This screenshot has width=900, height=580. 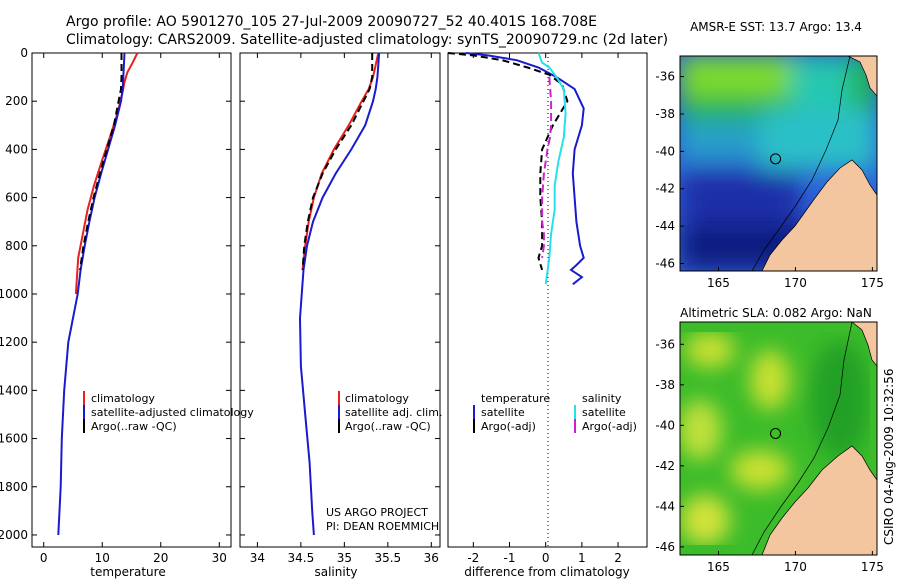 I want to click on x-tick-label: 35.5, so click(x=387, y=558).